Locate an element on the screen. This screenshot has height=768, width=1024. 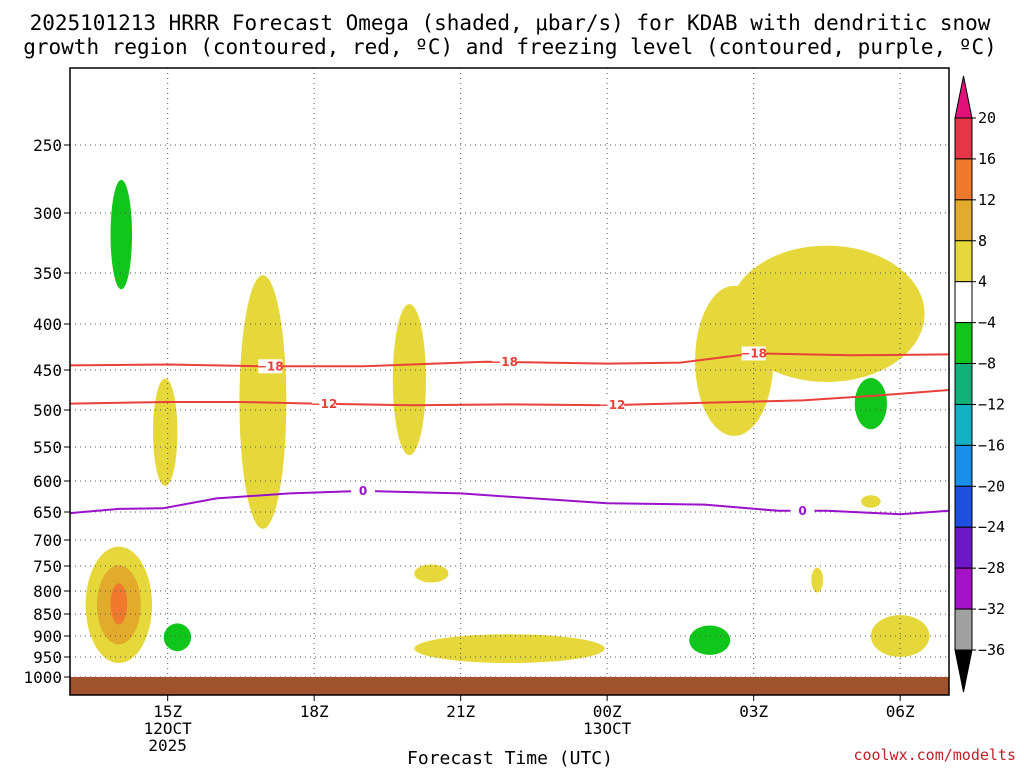
colorbar-label-9: −20 is located at coordinates (991, 486).